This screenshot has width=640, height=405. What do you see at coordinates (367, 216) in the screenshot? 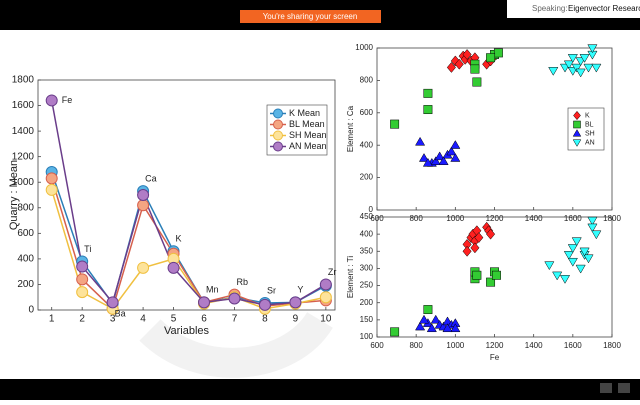
I see `y-tick-label: 450` at bounding box center [367, 216].